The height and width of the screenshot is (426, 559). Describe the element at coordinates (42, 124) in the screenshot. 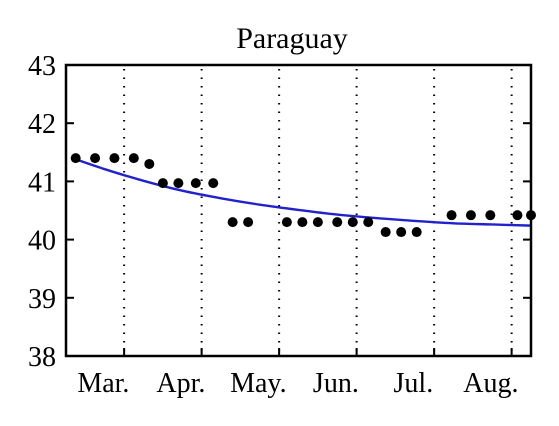

I see `y-tick-label: 42` at that location.